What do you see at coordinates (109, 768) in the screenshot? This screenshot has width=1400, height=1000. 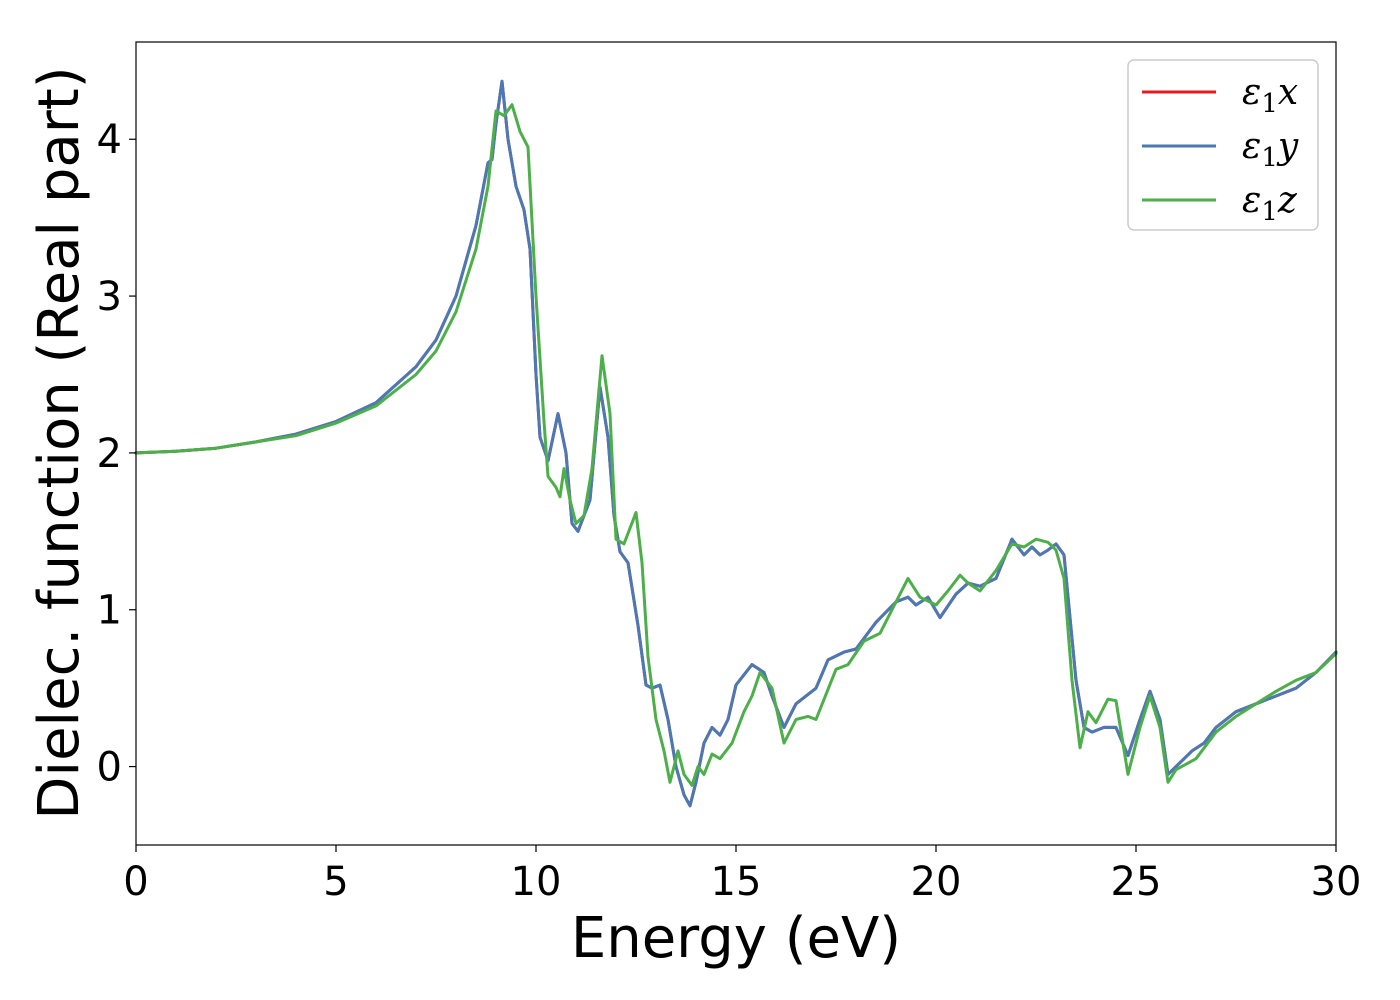 I see `y-tick-label: 0` at bounding box center [109, 768].